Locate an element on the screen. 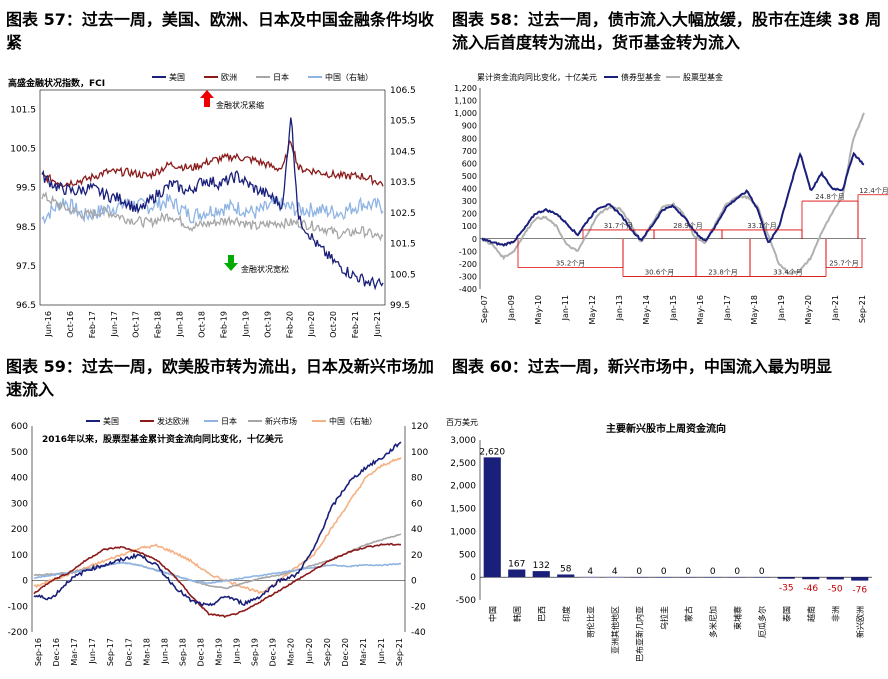  x-category-label: 新兴欧洲 is located at coordinates (860, 622).